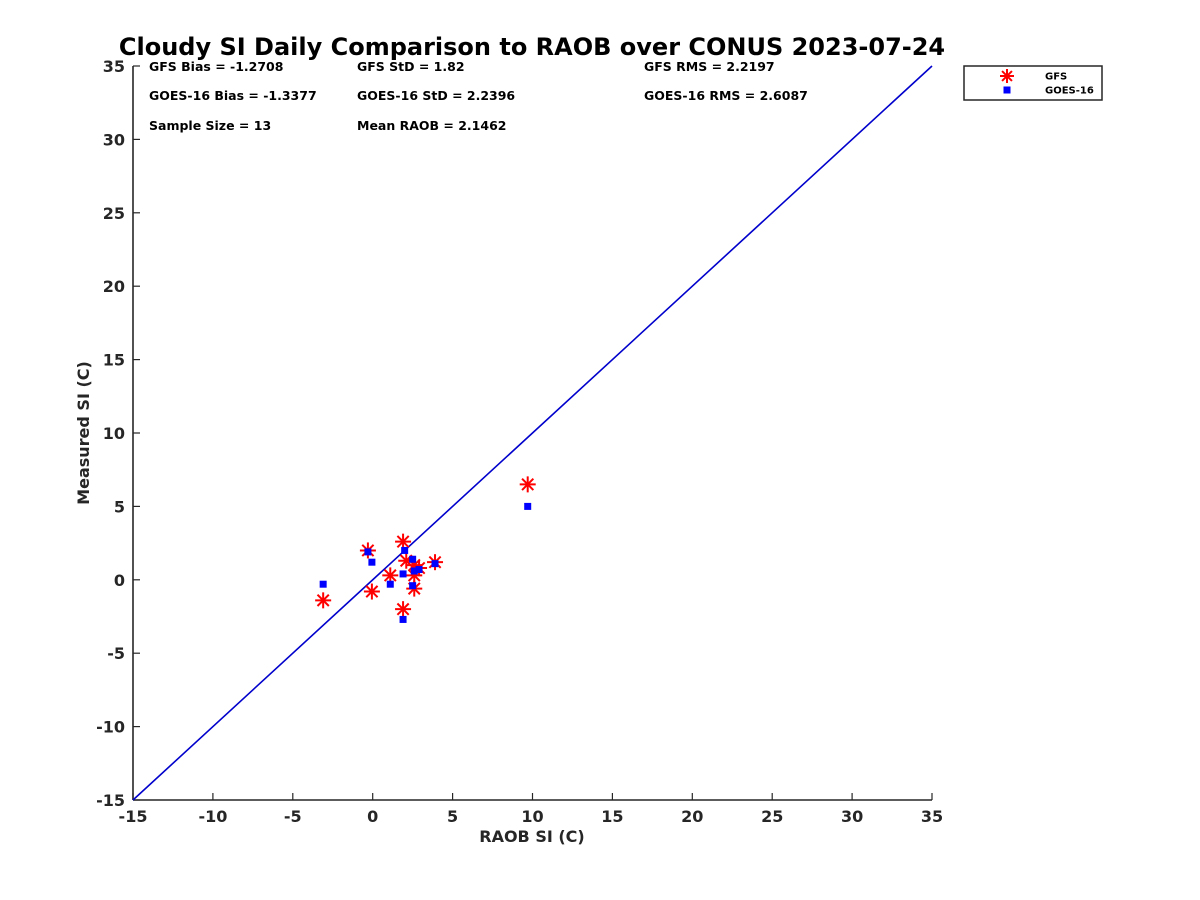 The width and height of the screenshot is (1200, 900). What do you see at coordinates (83, 433) in the screenshot?
I see `y-axis-label: Measured SI (C)` at bounding box center [83, 433].